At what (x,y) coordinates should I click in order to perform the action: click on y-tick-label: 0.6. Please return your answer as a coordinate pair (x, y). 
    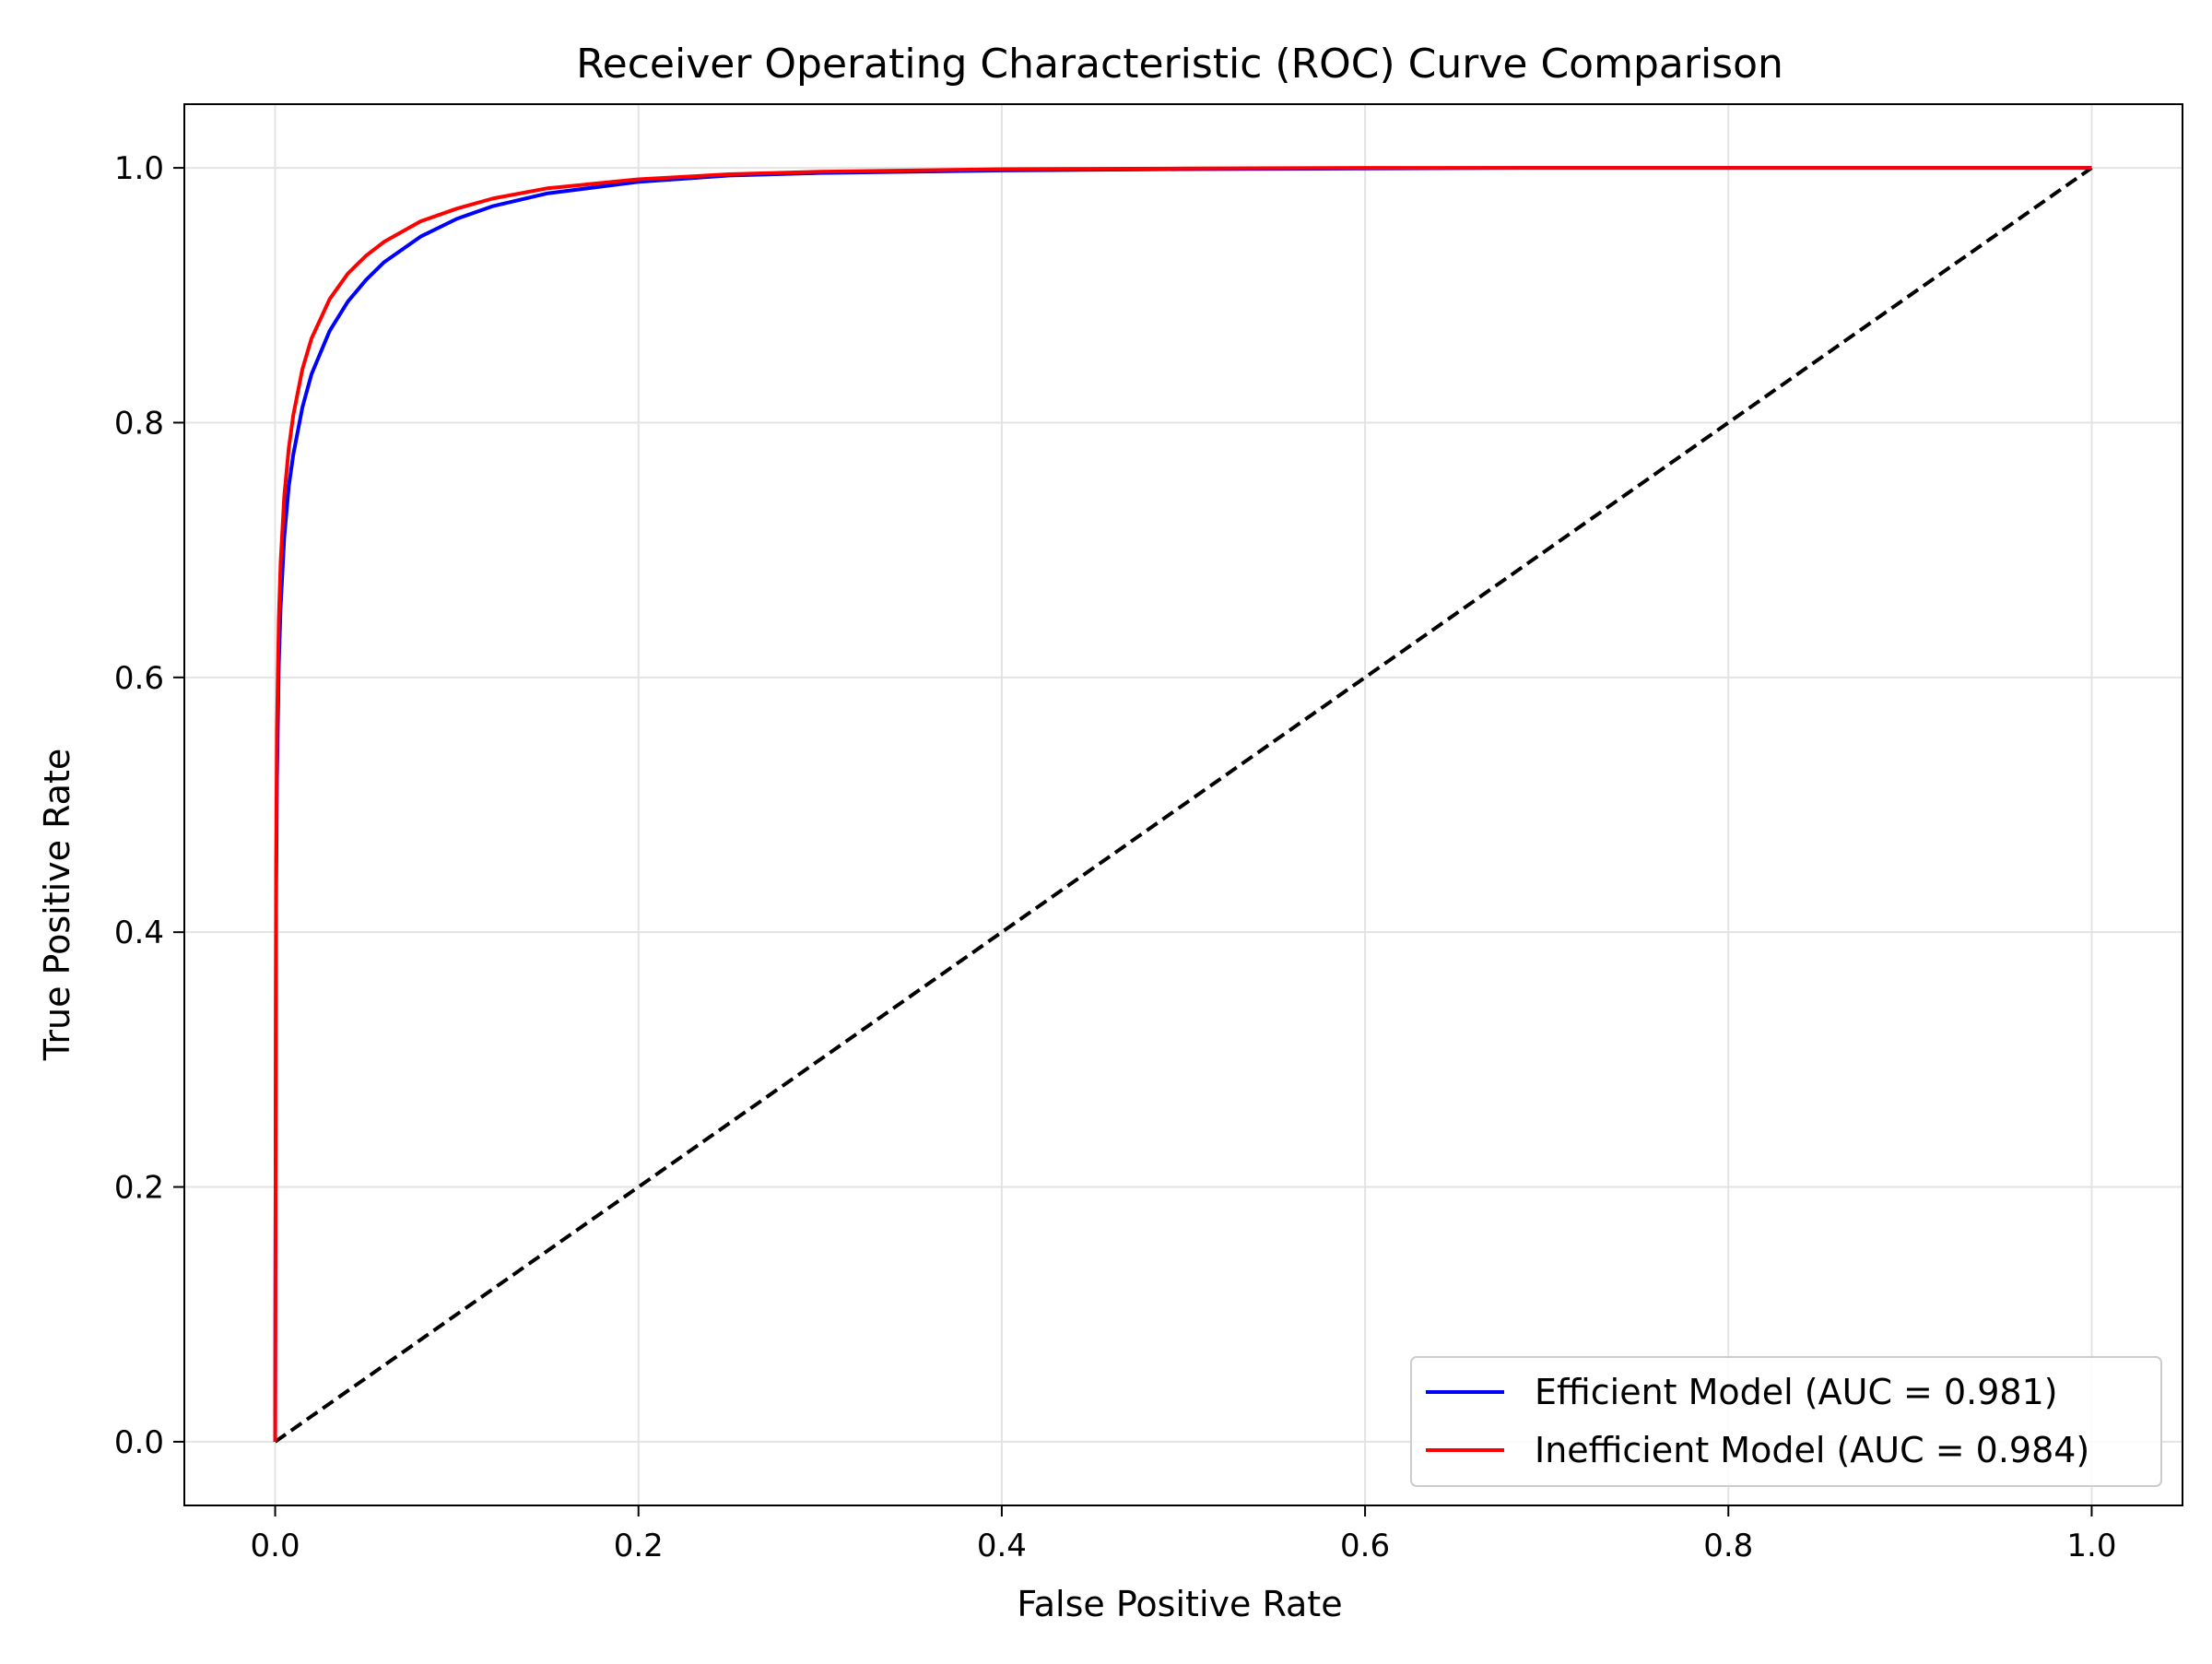
    Looking at the image, I should click on (139, 678).